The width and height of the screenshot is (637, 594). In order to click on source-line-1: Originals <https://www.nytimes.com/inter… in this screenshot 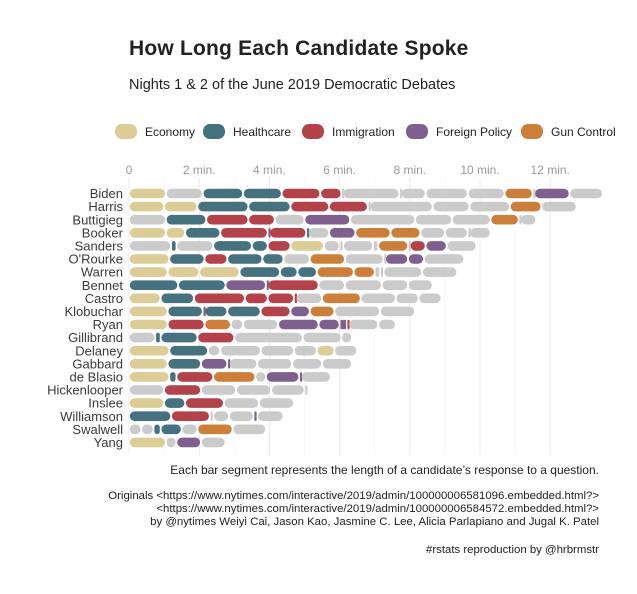, I will do `click(353, 496)`.